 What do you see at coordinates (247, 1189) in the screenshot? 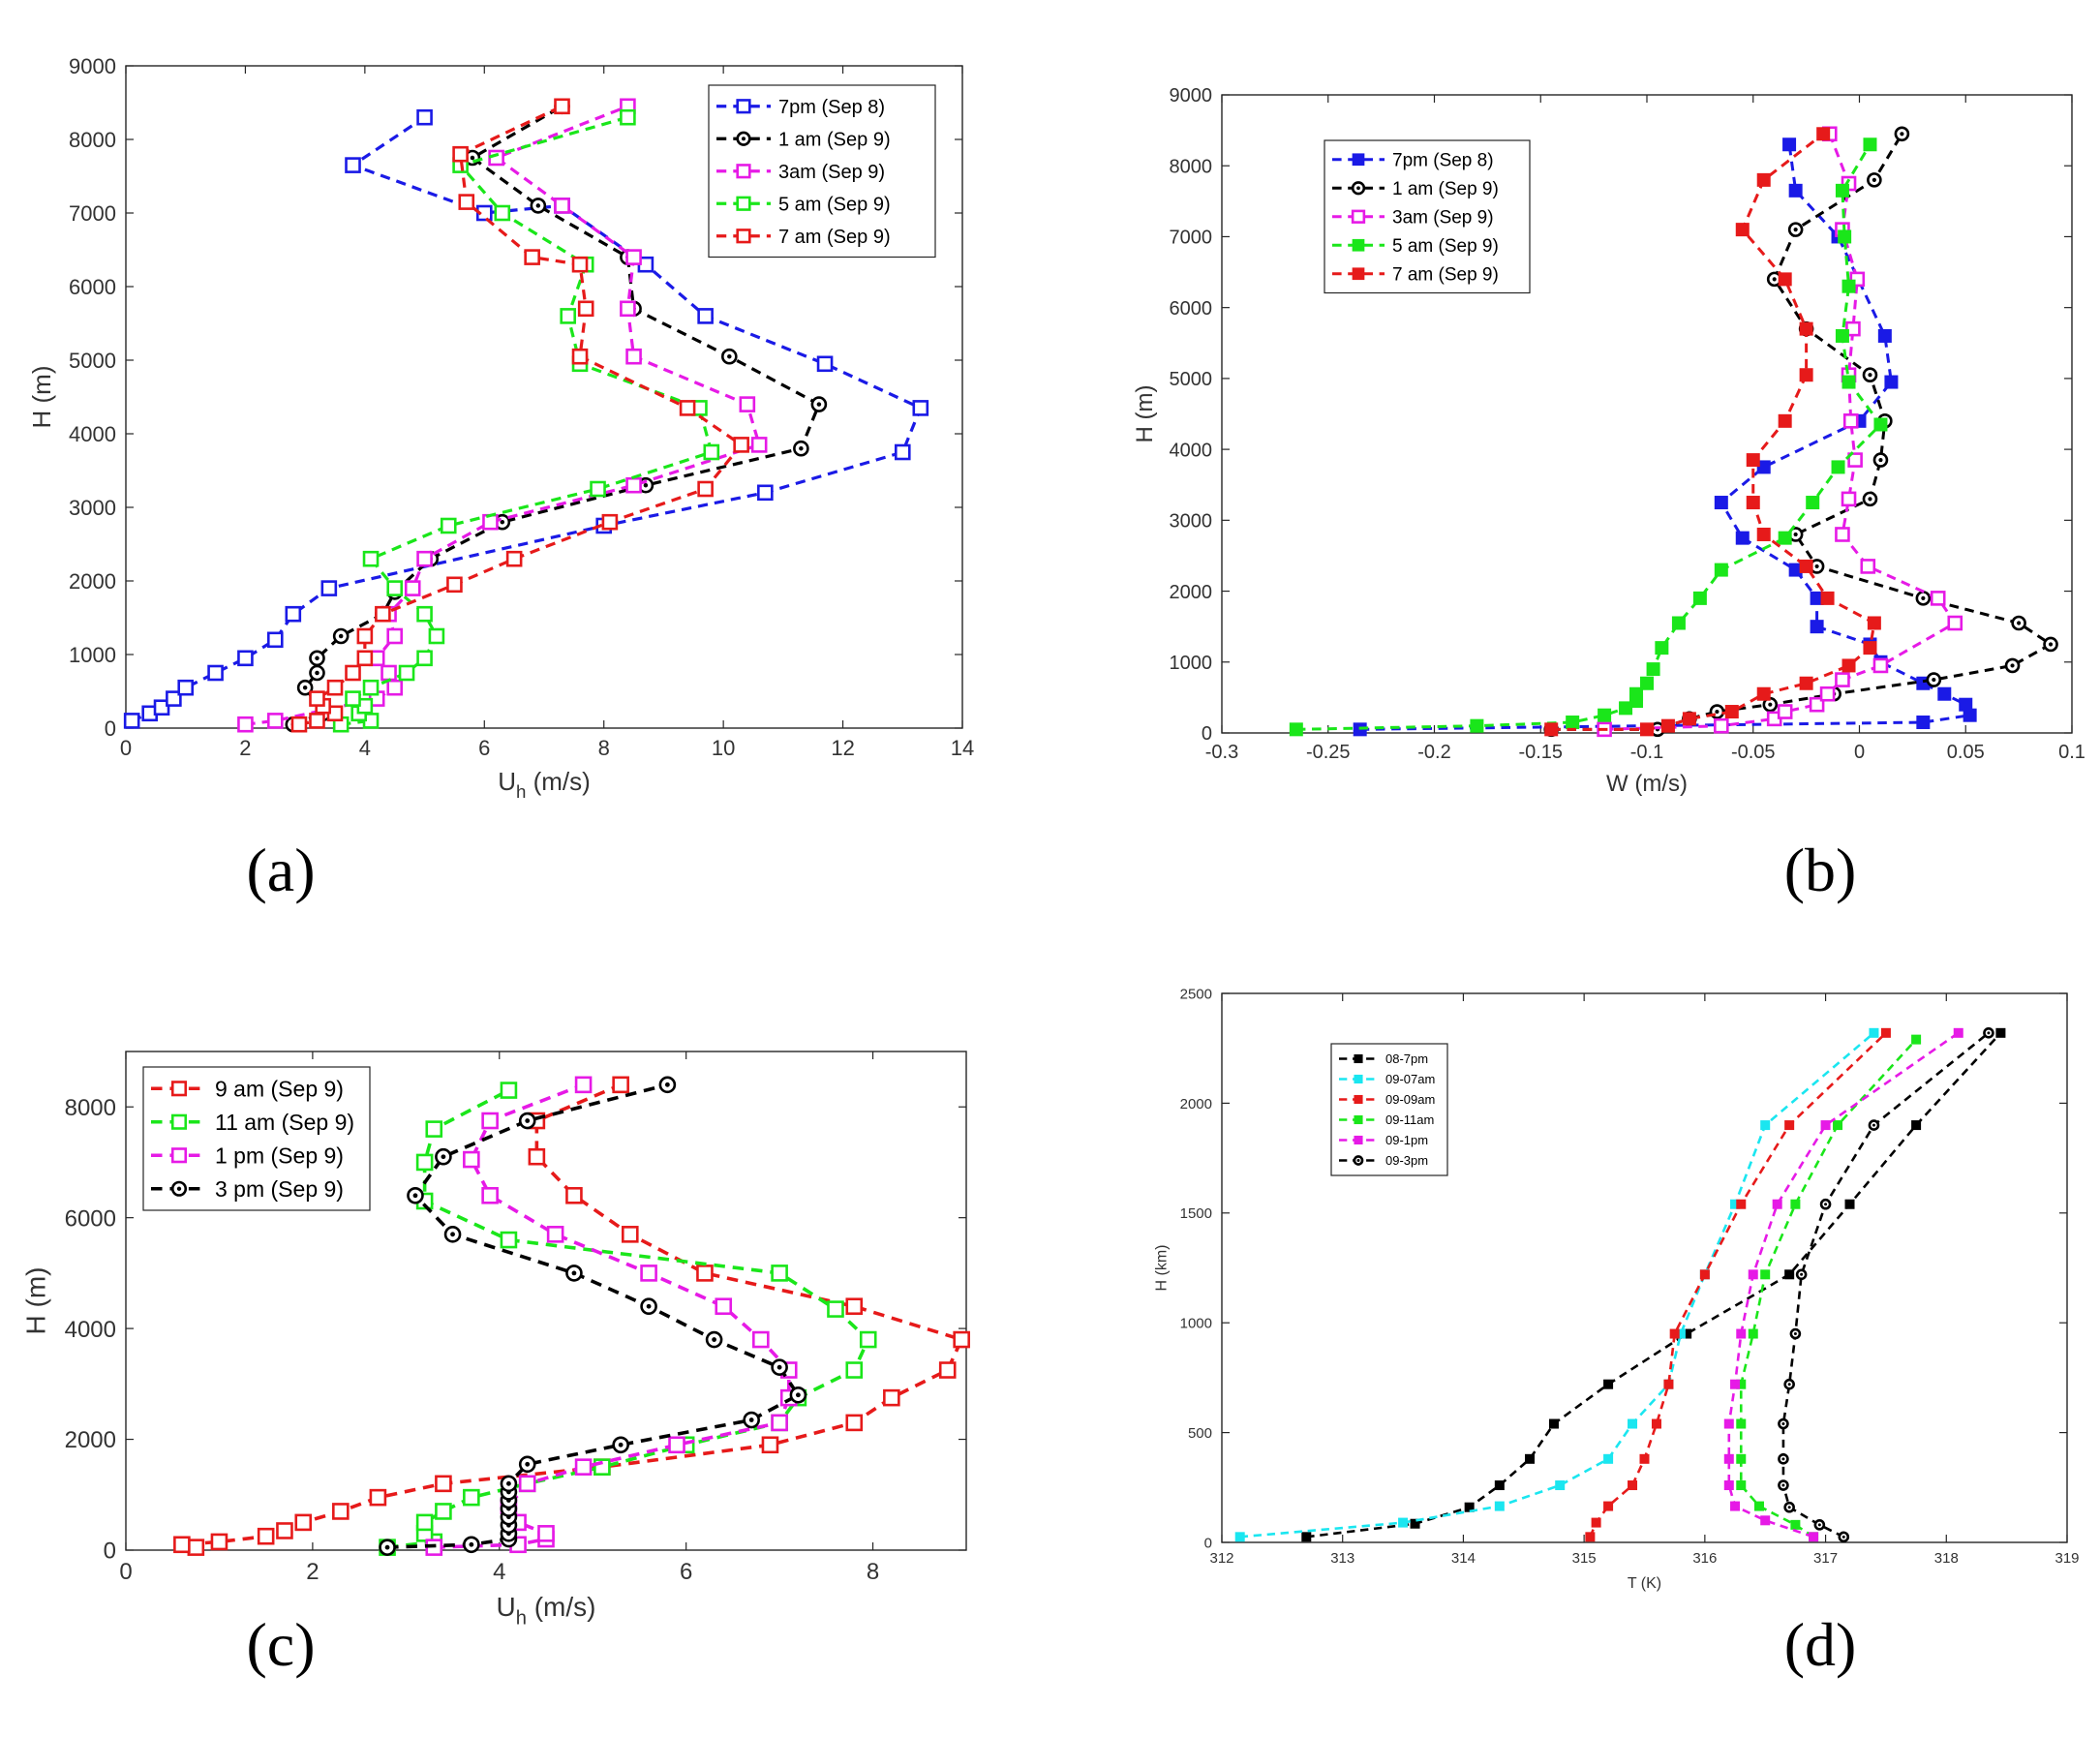
I see `legend-item: 3 pm (Sep 9)` at bounding box center [247, 1189].